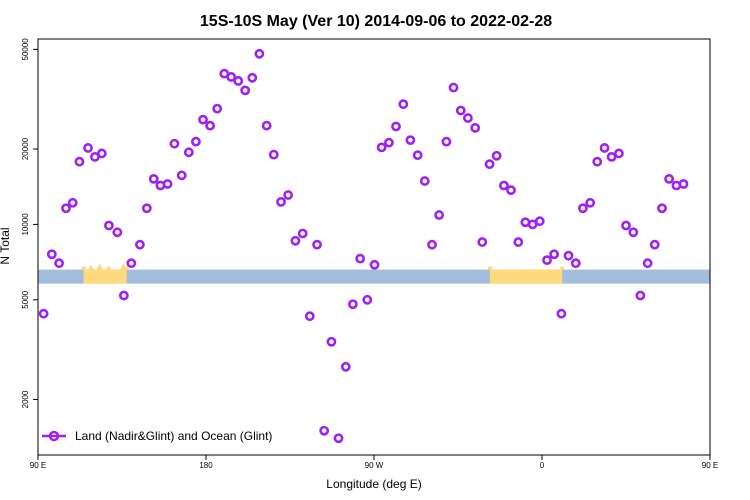 The height and width of the screenshot is (500, 750). What do you see at coordinates (25, 299) in the screenshot?
I see `y-tick-label: 5000` at bounding box center [25, 299].